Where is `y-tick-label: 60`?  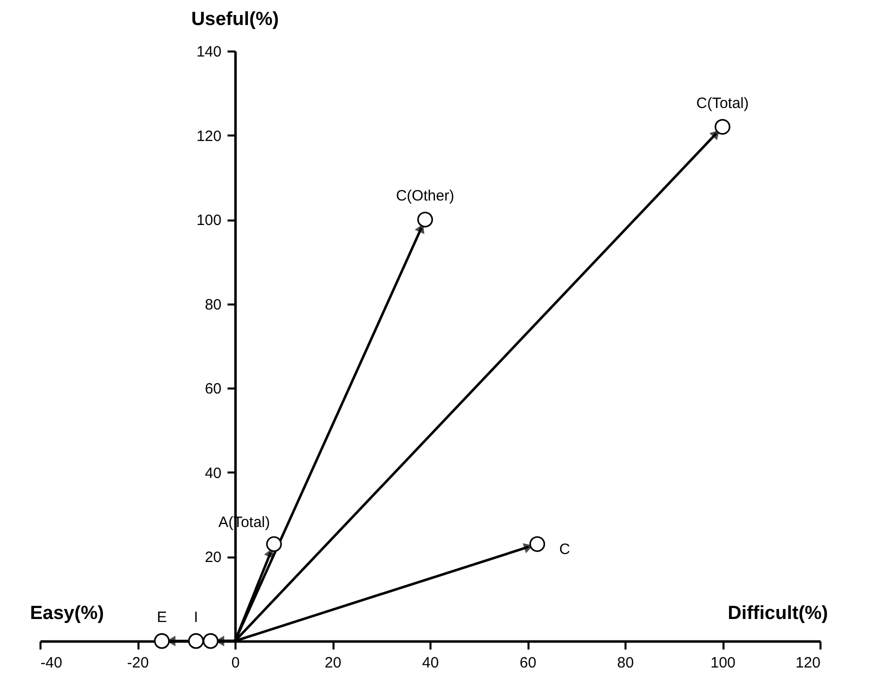 y-tick-label: 60 is located at coordinates (213, 389).